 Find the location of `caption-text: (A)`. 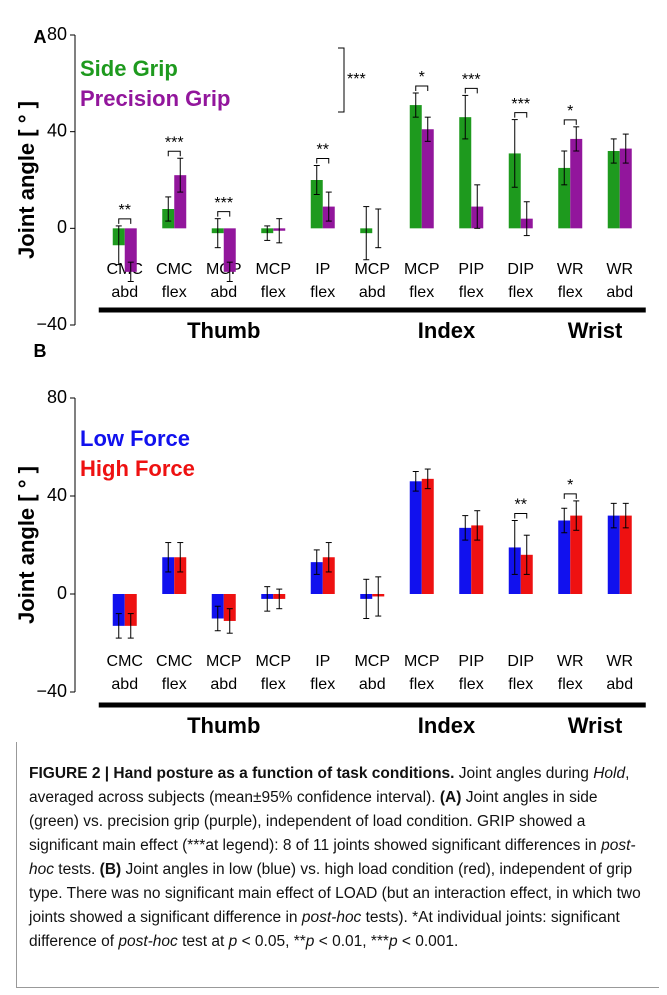

caption-text: (A) is located at coordinates (450, 797).